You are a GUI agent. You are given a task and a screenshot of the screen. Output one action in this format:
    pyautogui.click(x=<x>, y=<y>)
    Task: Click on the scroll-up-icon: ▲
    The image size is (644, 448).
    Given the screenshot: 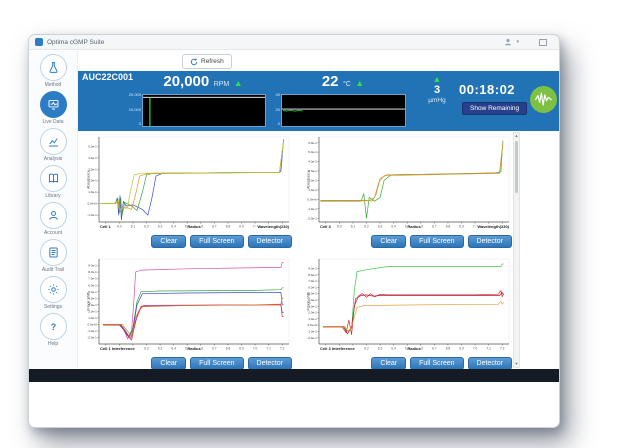 What is the action you would take?
    pyautogui.click(x=516, y=135)
    